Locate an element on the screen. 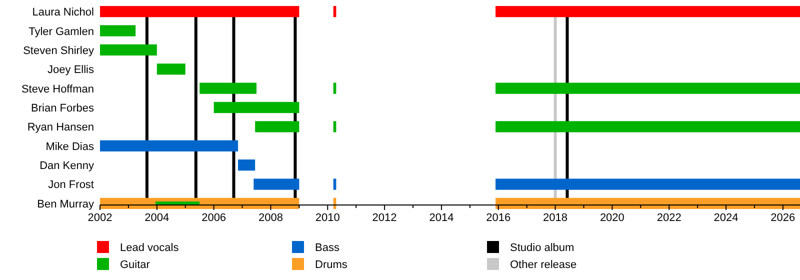  x-tick-label: 2010 is located at coordinates (327, 218).